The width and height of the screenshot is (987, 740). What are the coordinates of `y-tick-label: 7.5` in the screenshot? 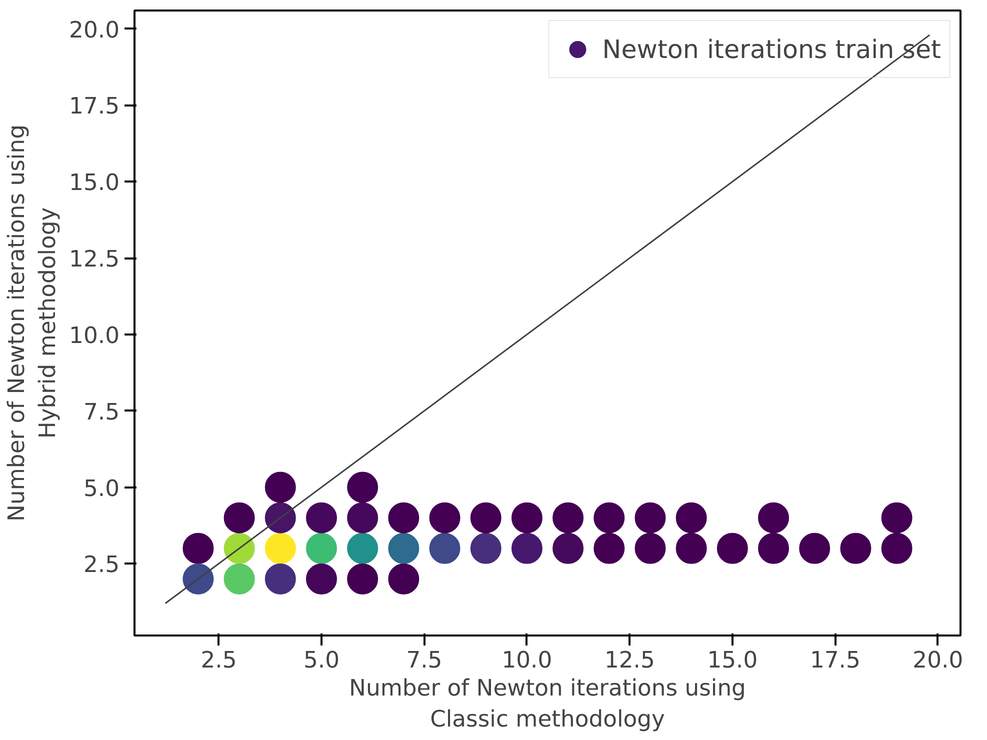 It's located at (101, 412).